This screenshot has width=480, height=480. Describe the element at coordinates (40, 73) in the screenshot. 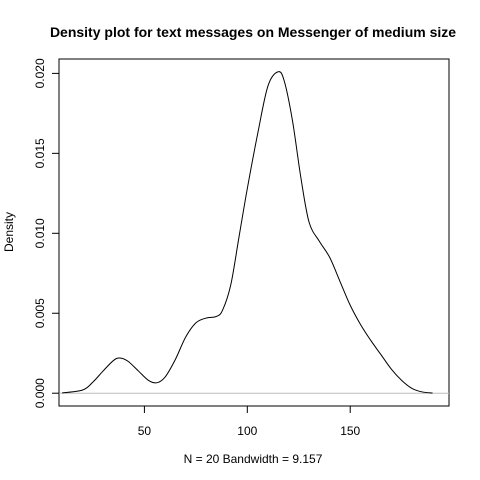

I see `y-tick-label: 0.020` at that location.